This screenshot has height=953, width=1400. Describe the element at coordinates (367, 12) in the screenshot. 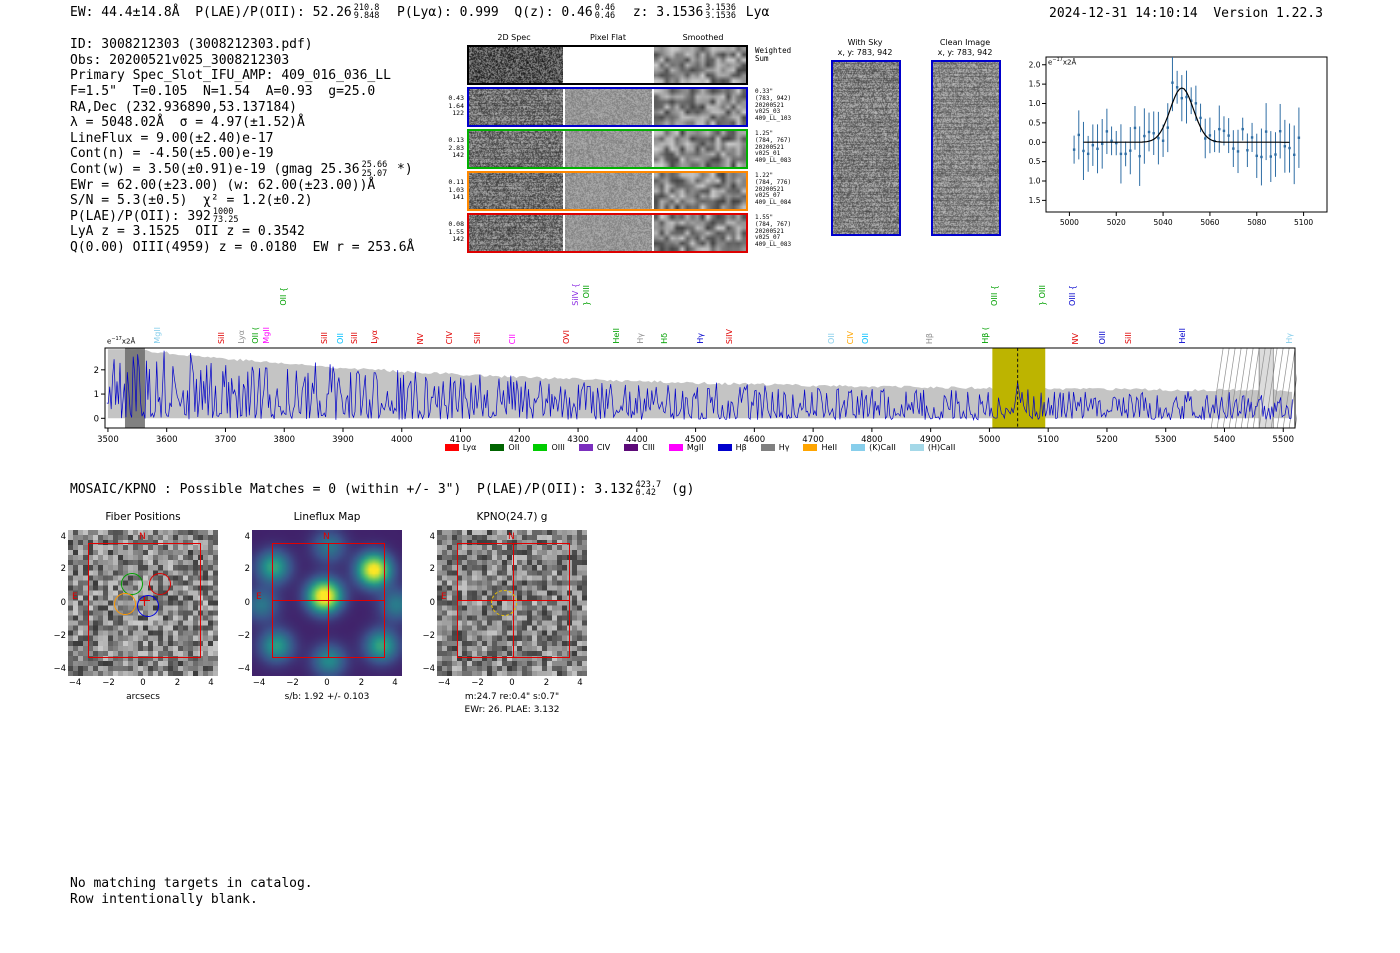

I see `stacked-fraction: 210.8 9.848` at that location.